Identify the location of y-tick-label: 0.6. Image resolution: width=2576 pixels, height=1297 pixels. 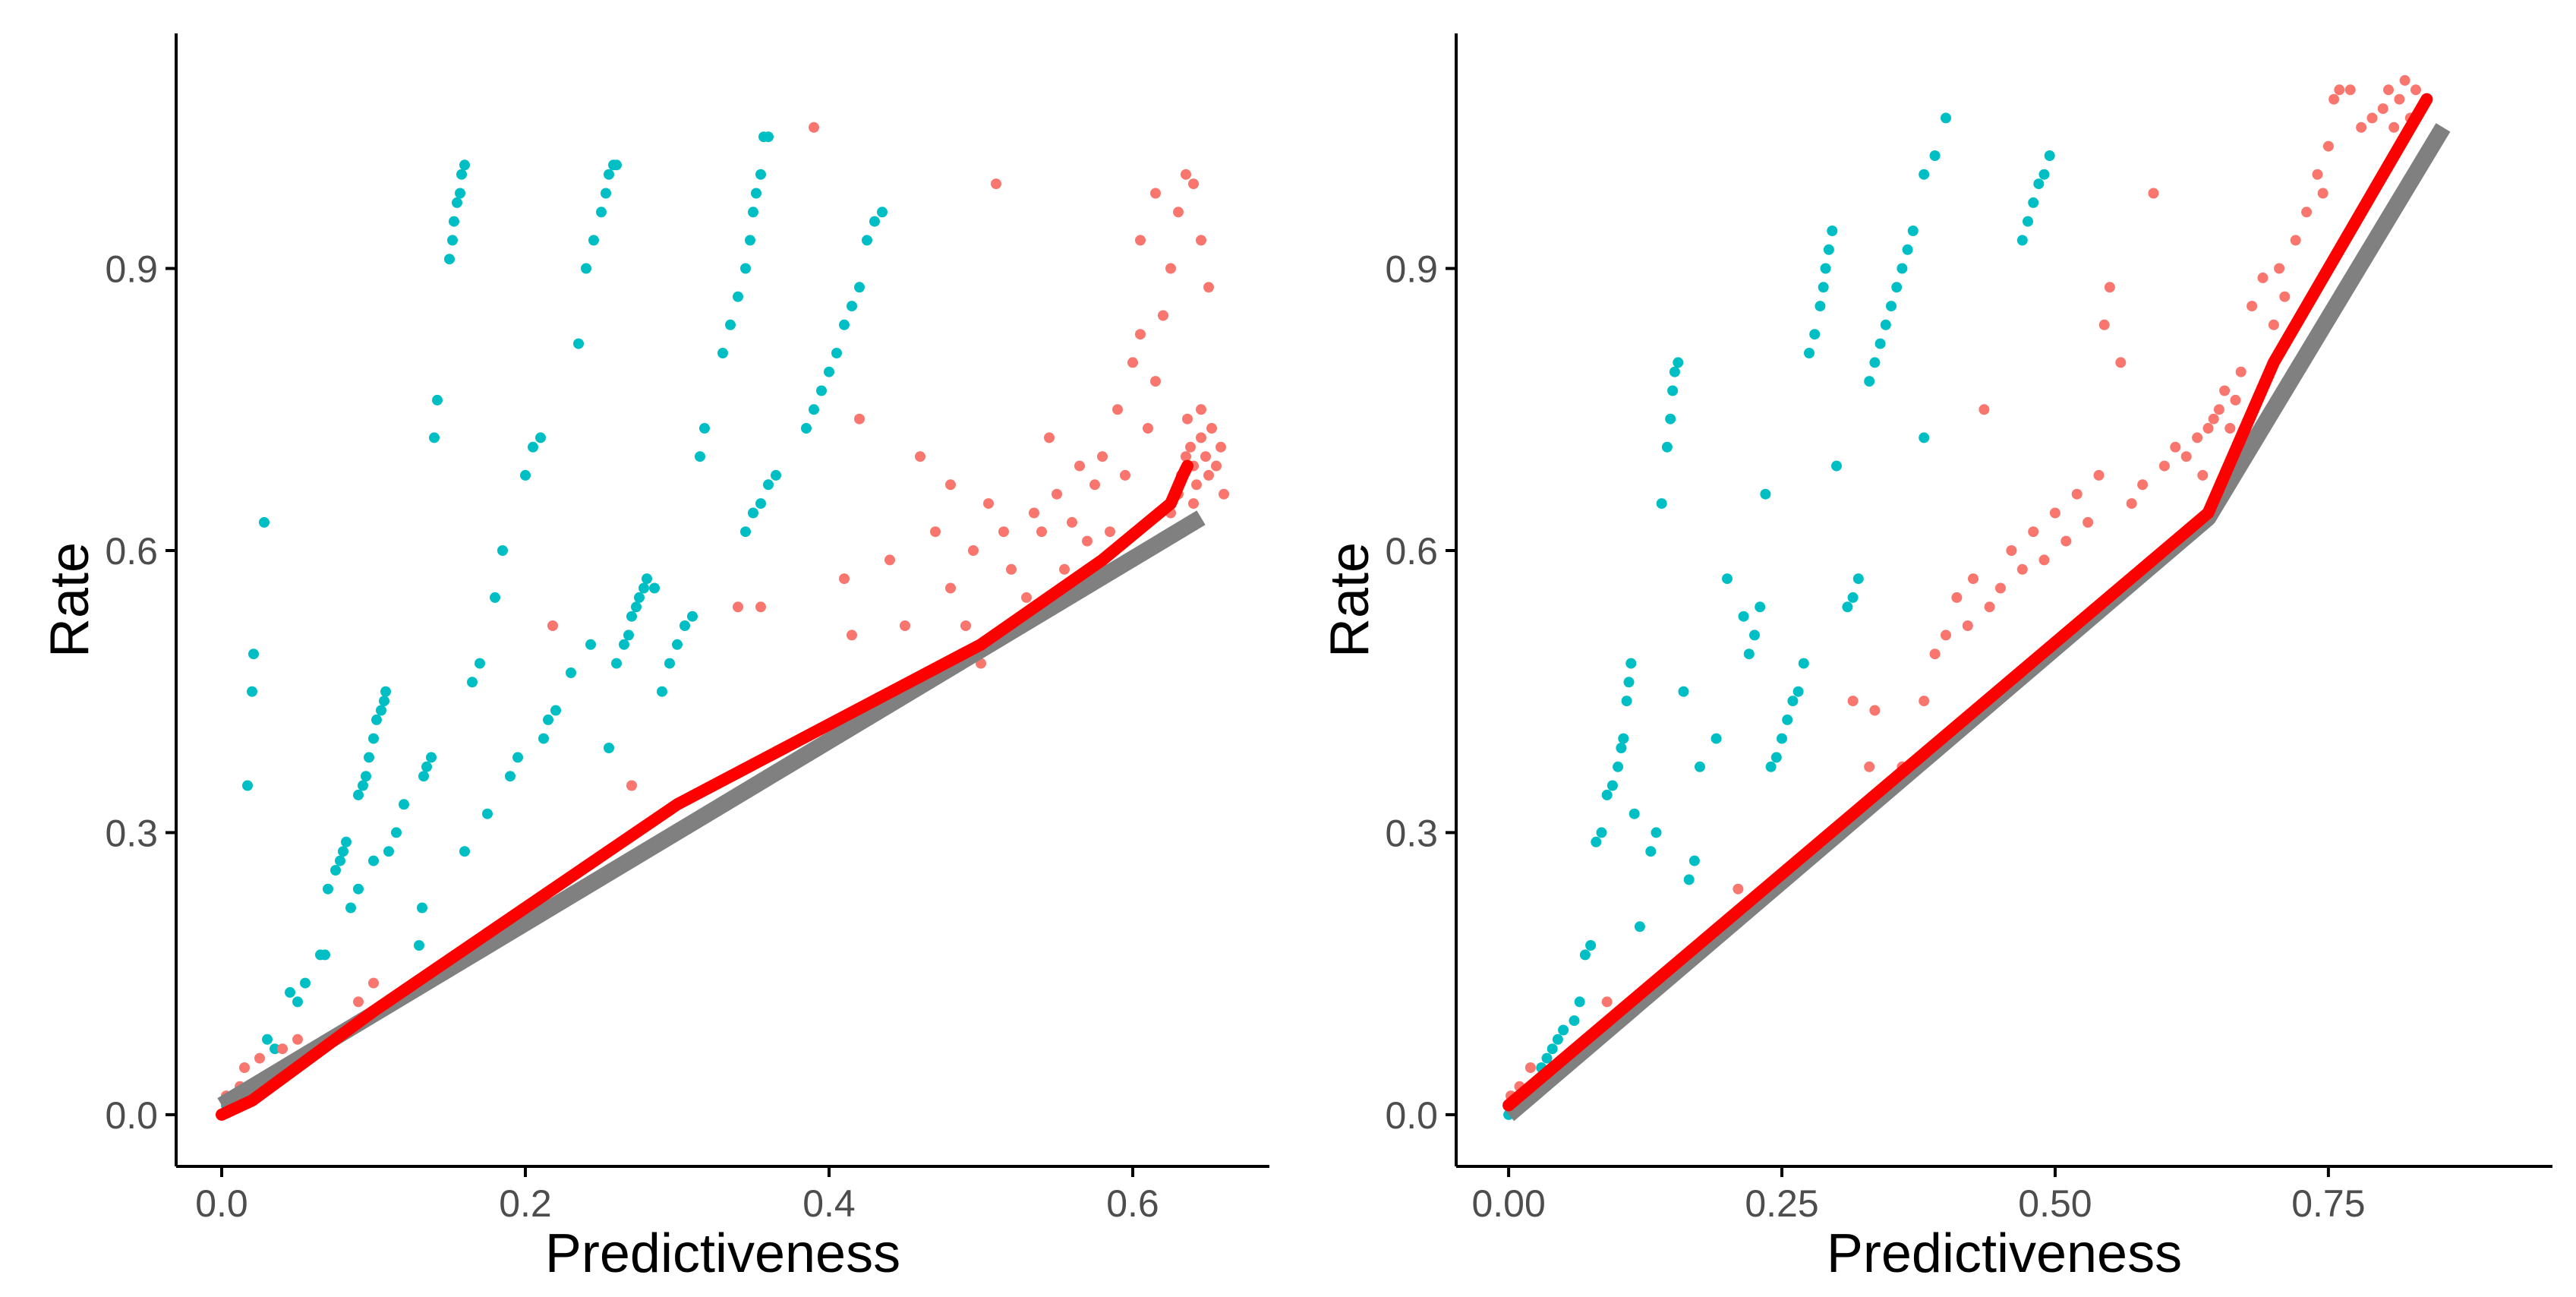
(1411, 551).